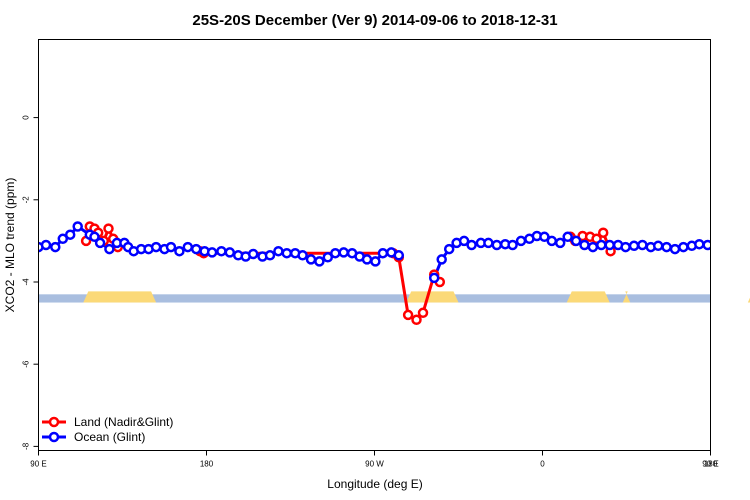 The image size is (750, 500). Describe the element at coordinates (10, 245) in the screenshot. I see `y-axis-label: XCO2 - MLO trend (ppm)` at that location.